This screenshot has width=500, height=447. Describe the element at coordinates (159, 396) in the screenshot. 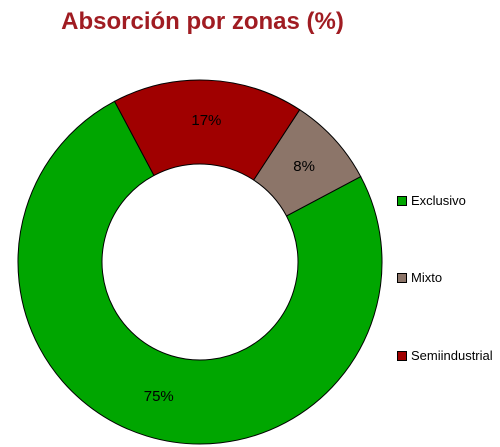

I see `slice-label-exclusivo: 75%` at that location.